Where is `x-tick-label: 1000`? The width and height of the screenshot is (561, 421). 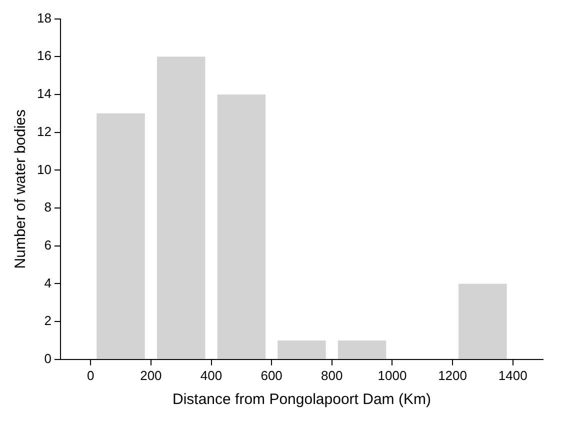
x-tick-label: 1000 is located at coordinates (392, 375).